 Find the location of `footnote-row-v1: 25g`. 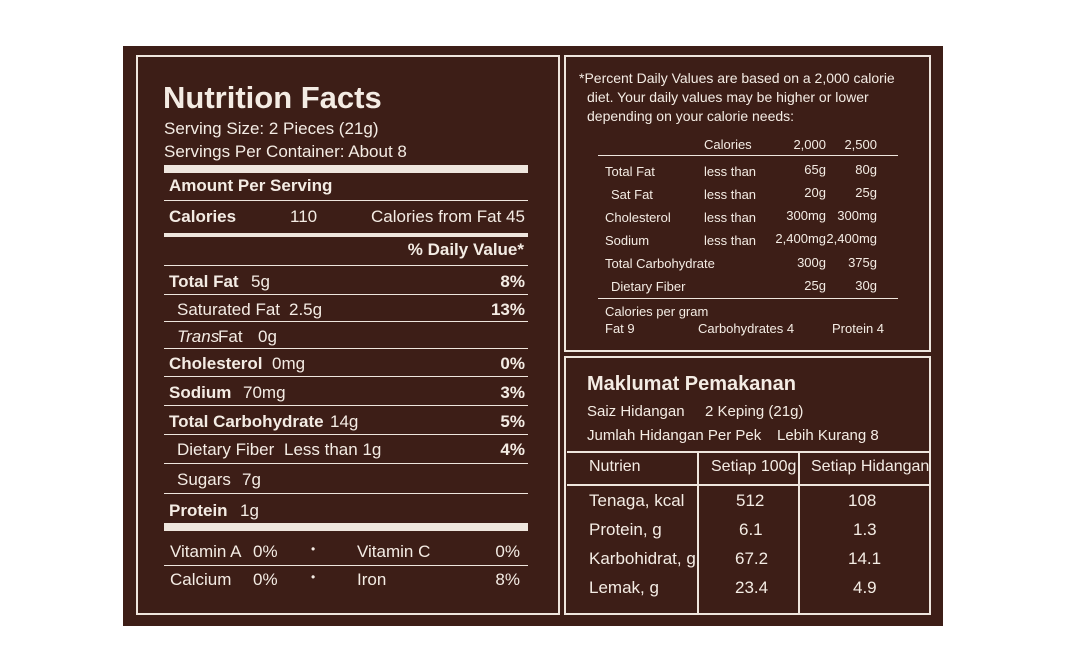

footnote-row-v1: 25g is located at coordinates (815, 285).